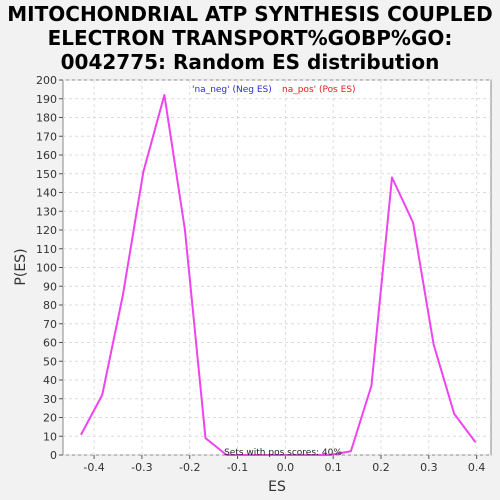 The width and height of the screenshot is (500, 500). I want to click on y-tick-label: 120, so click(46, 230).